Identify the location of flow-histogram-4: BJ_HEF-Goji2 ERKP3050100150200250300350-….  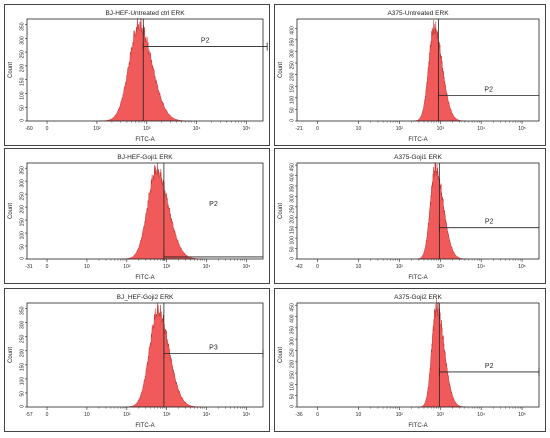
(136, 361).